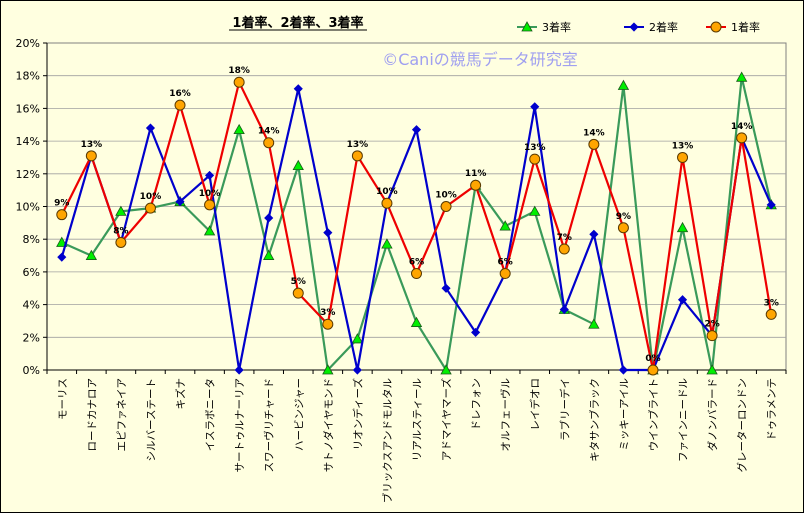 This screenshot has width=804, height=513. Describe the element at coordinates (180, 394) in the screenshot. I see `x-tick-label: キズナ` at that location.